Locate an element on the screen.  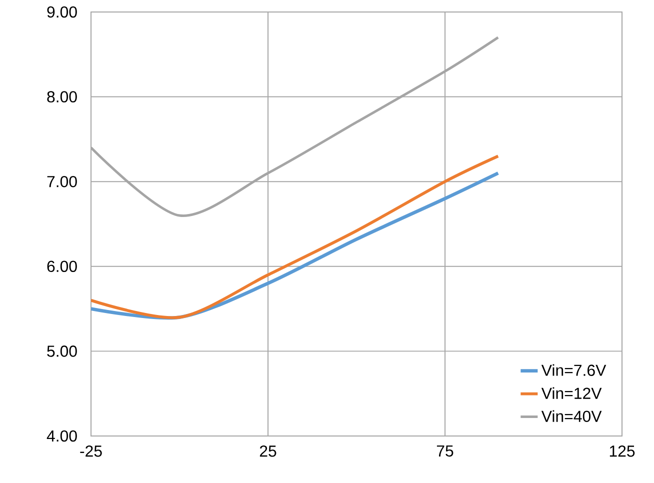
x-tick-label: -25 is located at coordinates (91, 451).